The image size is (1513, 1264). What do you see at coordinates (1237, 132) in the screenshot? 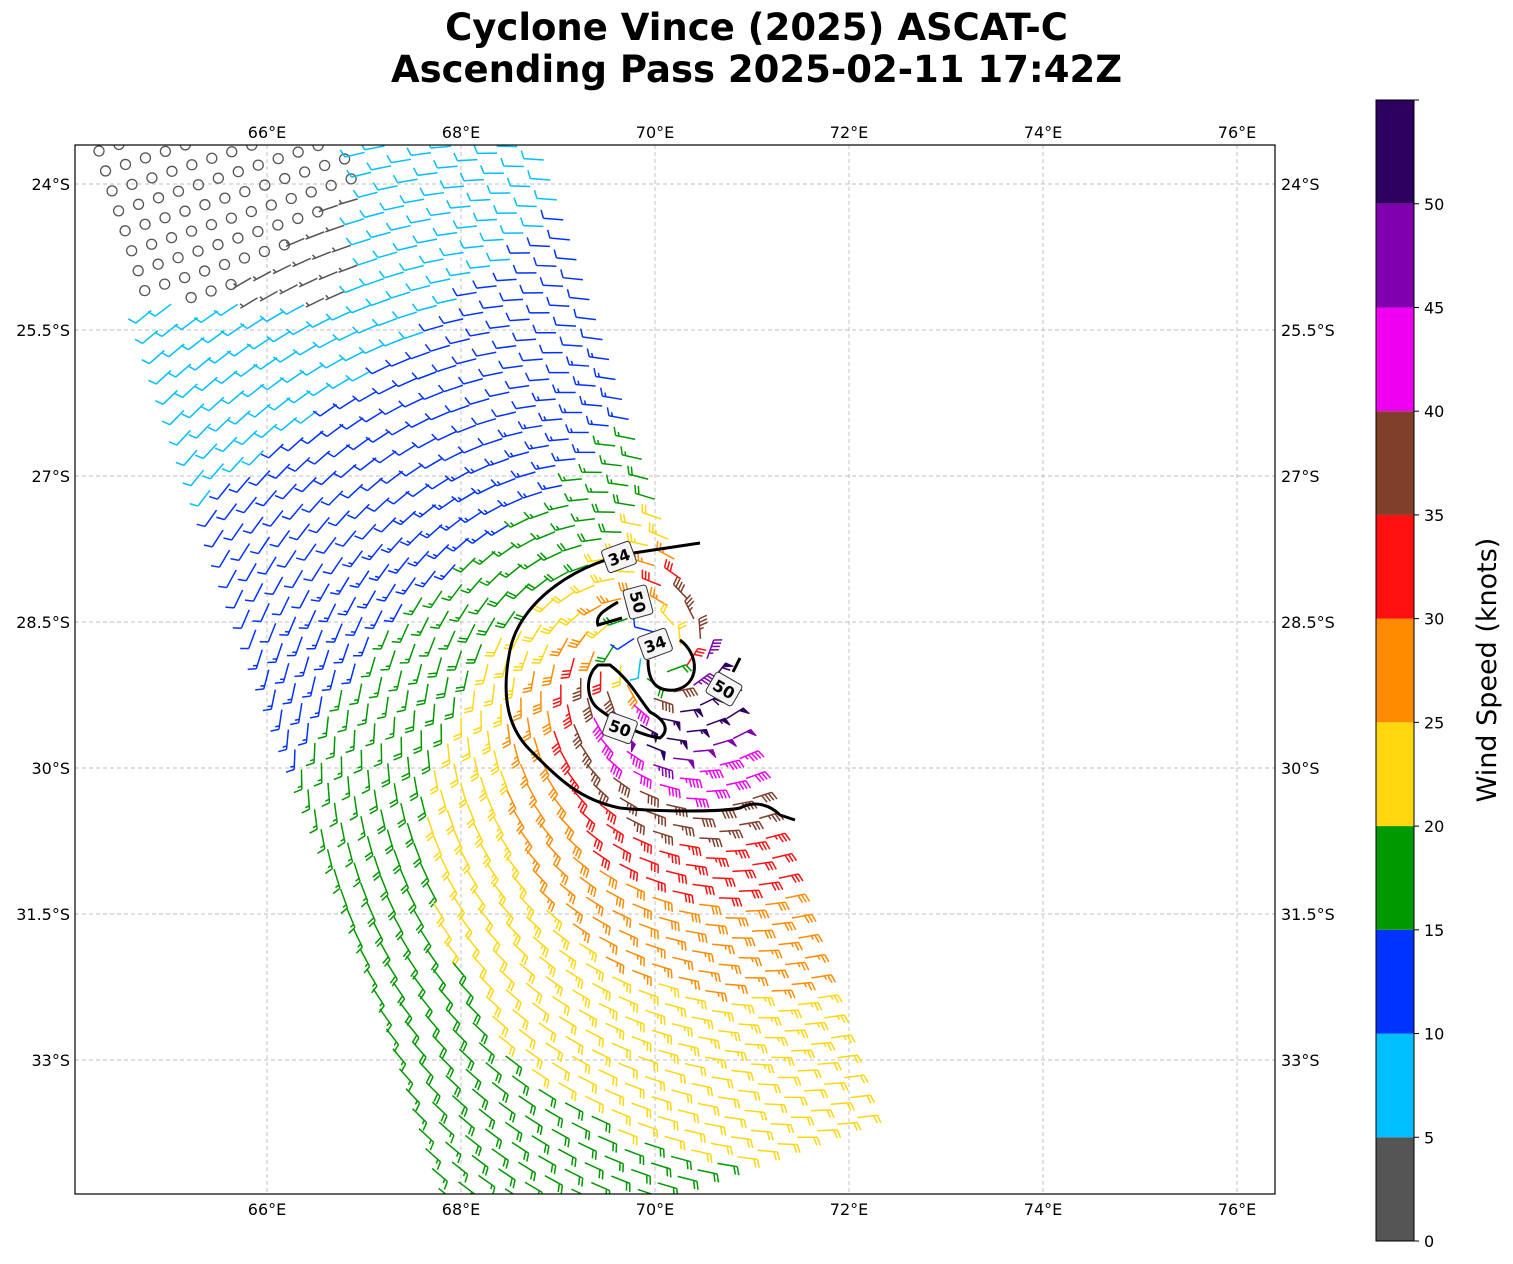
I see `x-tick-label-top: 76°E` at bounding box center [1237, 132].